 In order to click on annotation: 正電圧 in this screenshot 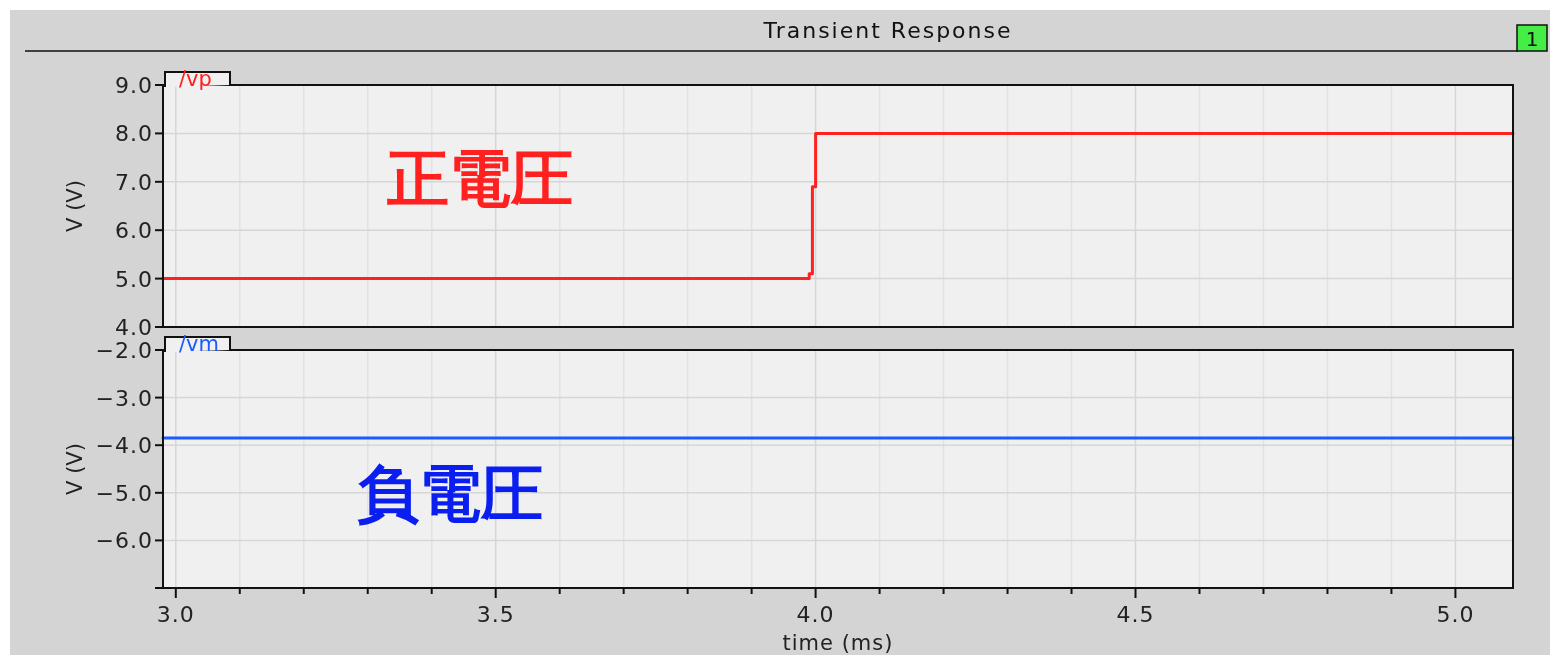, I will do `click(479, 178)`.